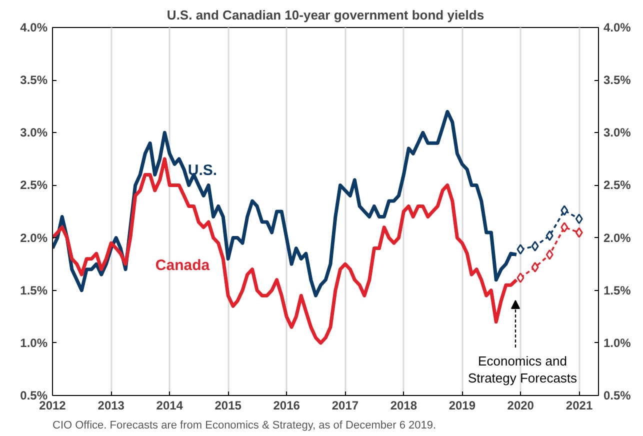 Image resolution: width=643 pixels, height=436 pixels. Describe the element at coordinates (34, 27) in the screenshot. I see `y-tick-label: 4.0%` at that location.